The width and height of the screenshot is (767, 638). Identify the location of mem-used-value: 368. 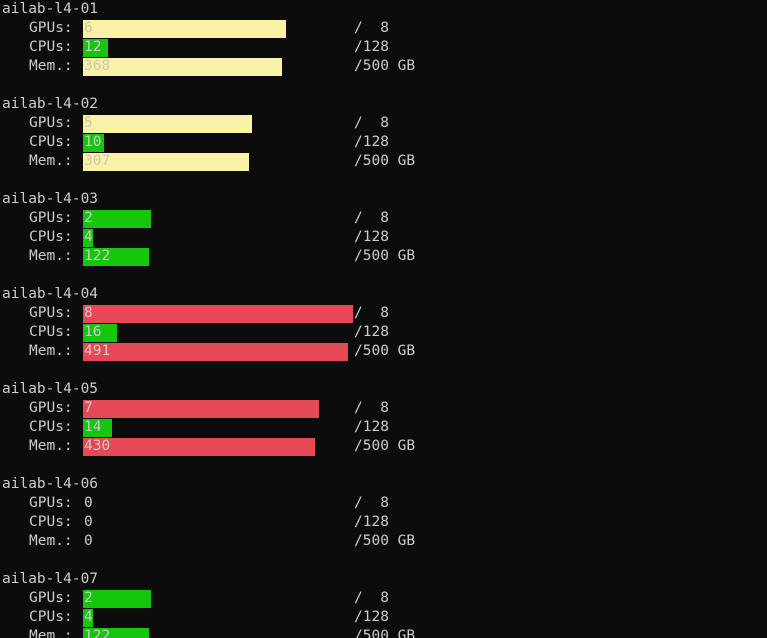
(97, 66).